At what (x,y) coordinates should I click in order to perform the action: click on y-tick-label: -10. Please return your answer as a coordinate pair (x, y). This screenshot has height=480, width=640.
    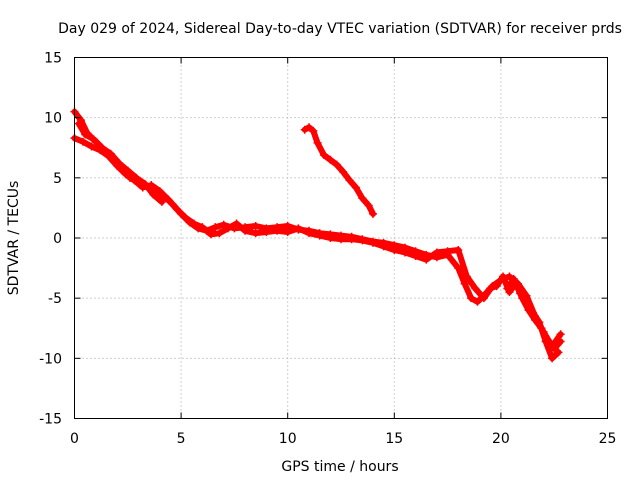
    Looking at the image, I should click on (50, 359).